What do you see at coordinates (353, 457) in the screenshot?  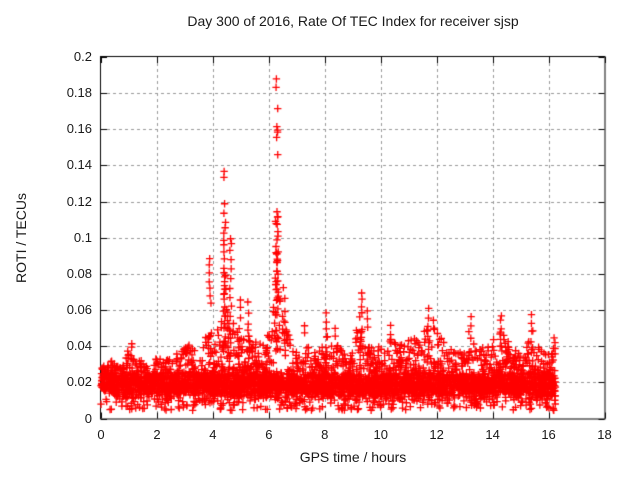 I see `x-axis-title: GPS time / hours` at bounding box center [353, 457].